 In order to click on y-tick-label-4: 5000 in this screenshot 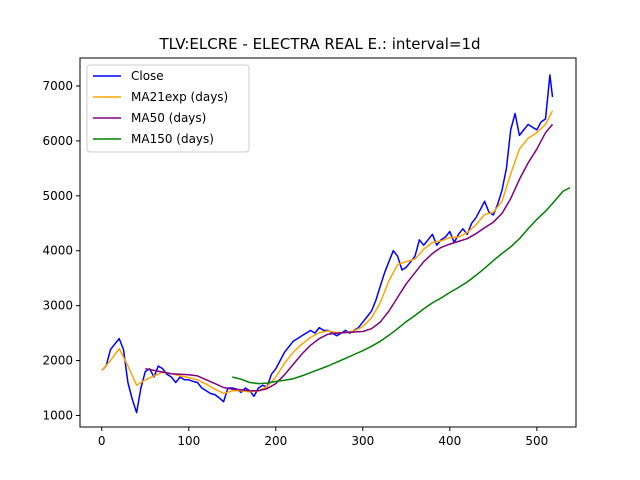, I will do `click(57, 196)`.